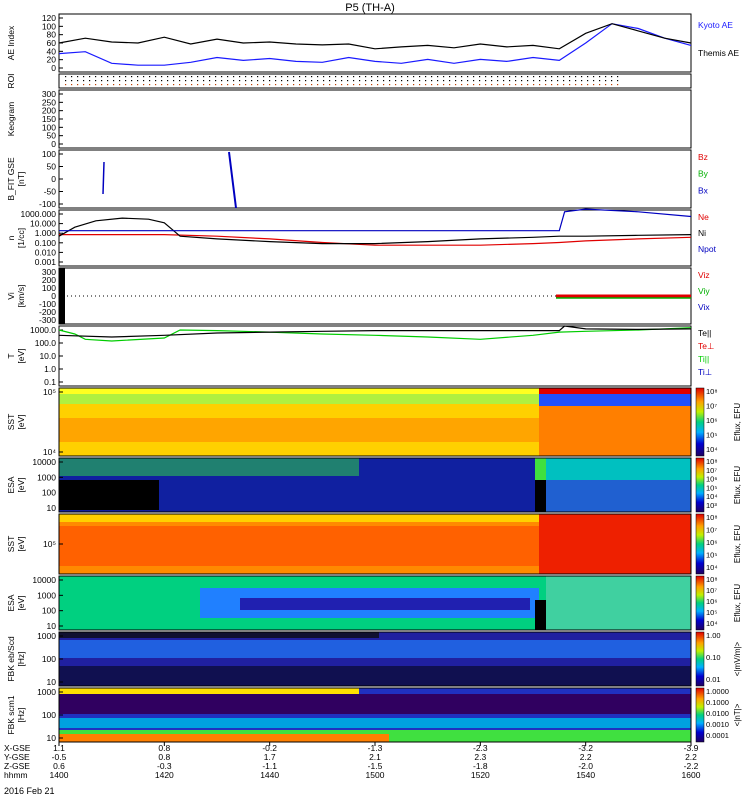  Describe the element at coordinates (29, 791) in the screenshot. I see `date-label: 2016 Feb 21` at that location.